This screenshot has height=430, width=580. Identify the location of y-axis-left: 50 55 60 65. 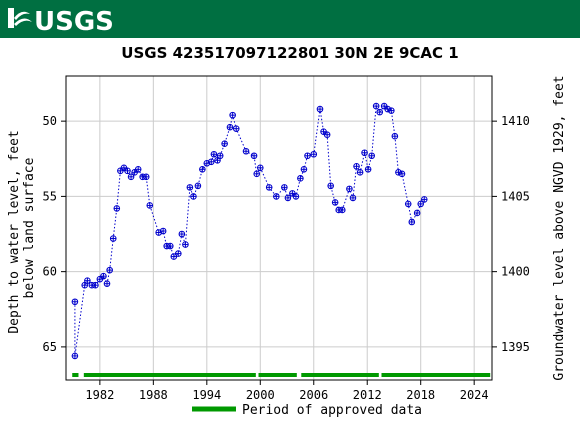
(54, 234).